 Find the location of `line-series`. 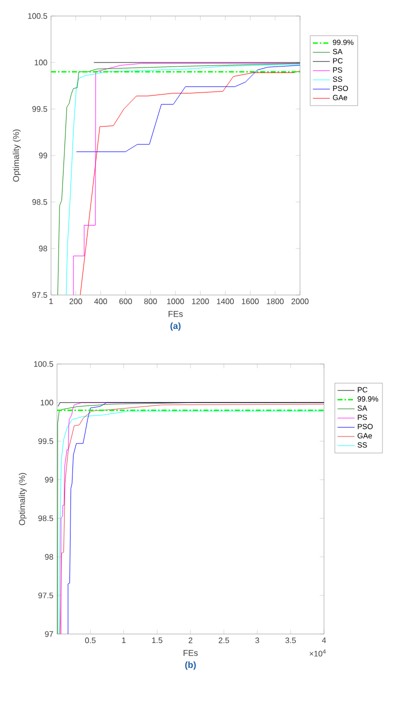

line-series is located at coordinates (188, 108).